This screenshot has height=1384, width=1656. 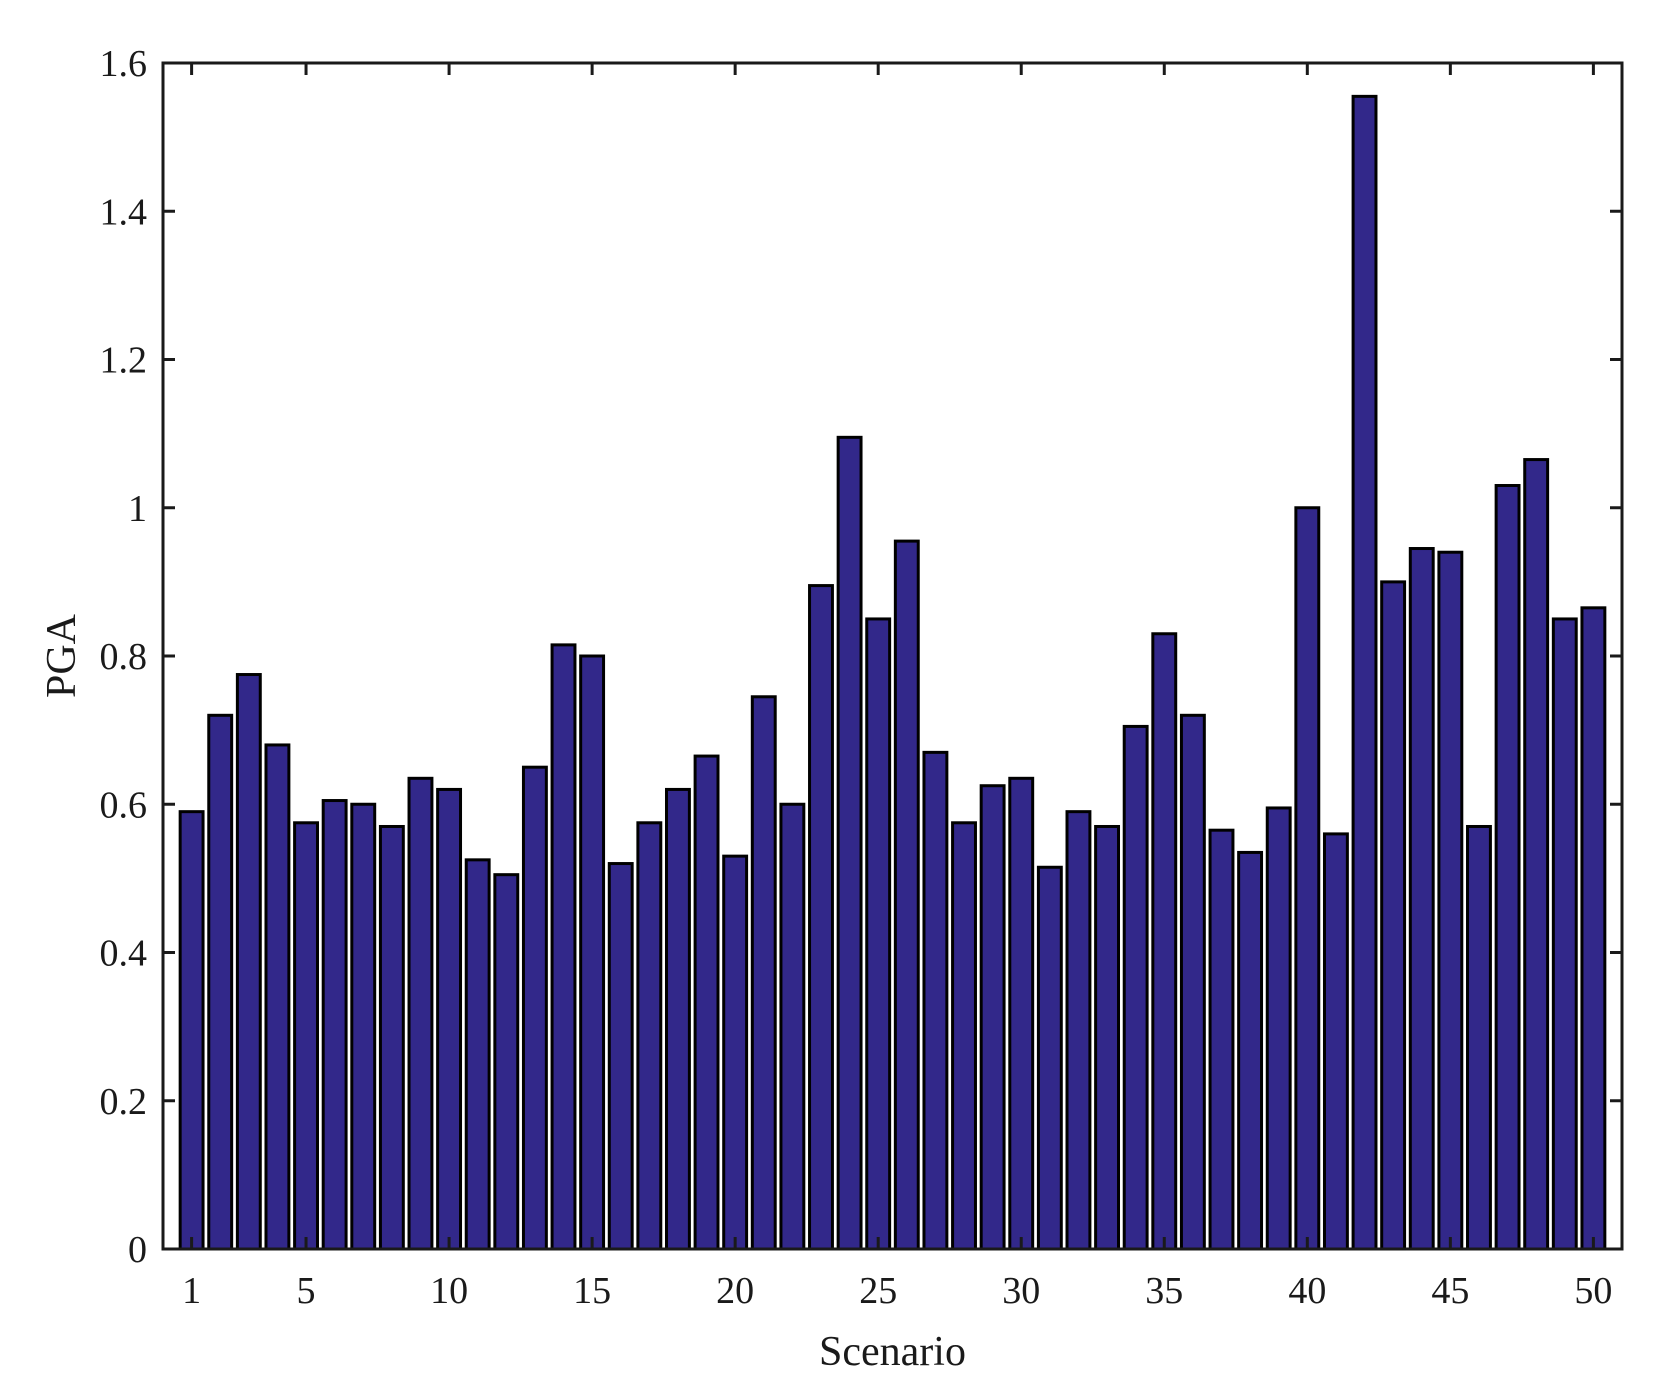 What do you see at coordinates (878, 1291) in the screenshot?
I see `x-tick-label-25: 25` at bounding box center [878, 1291].